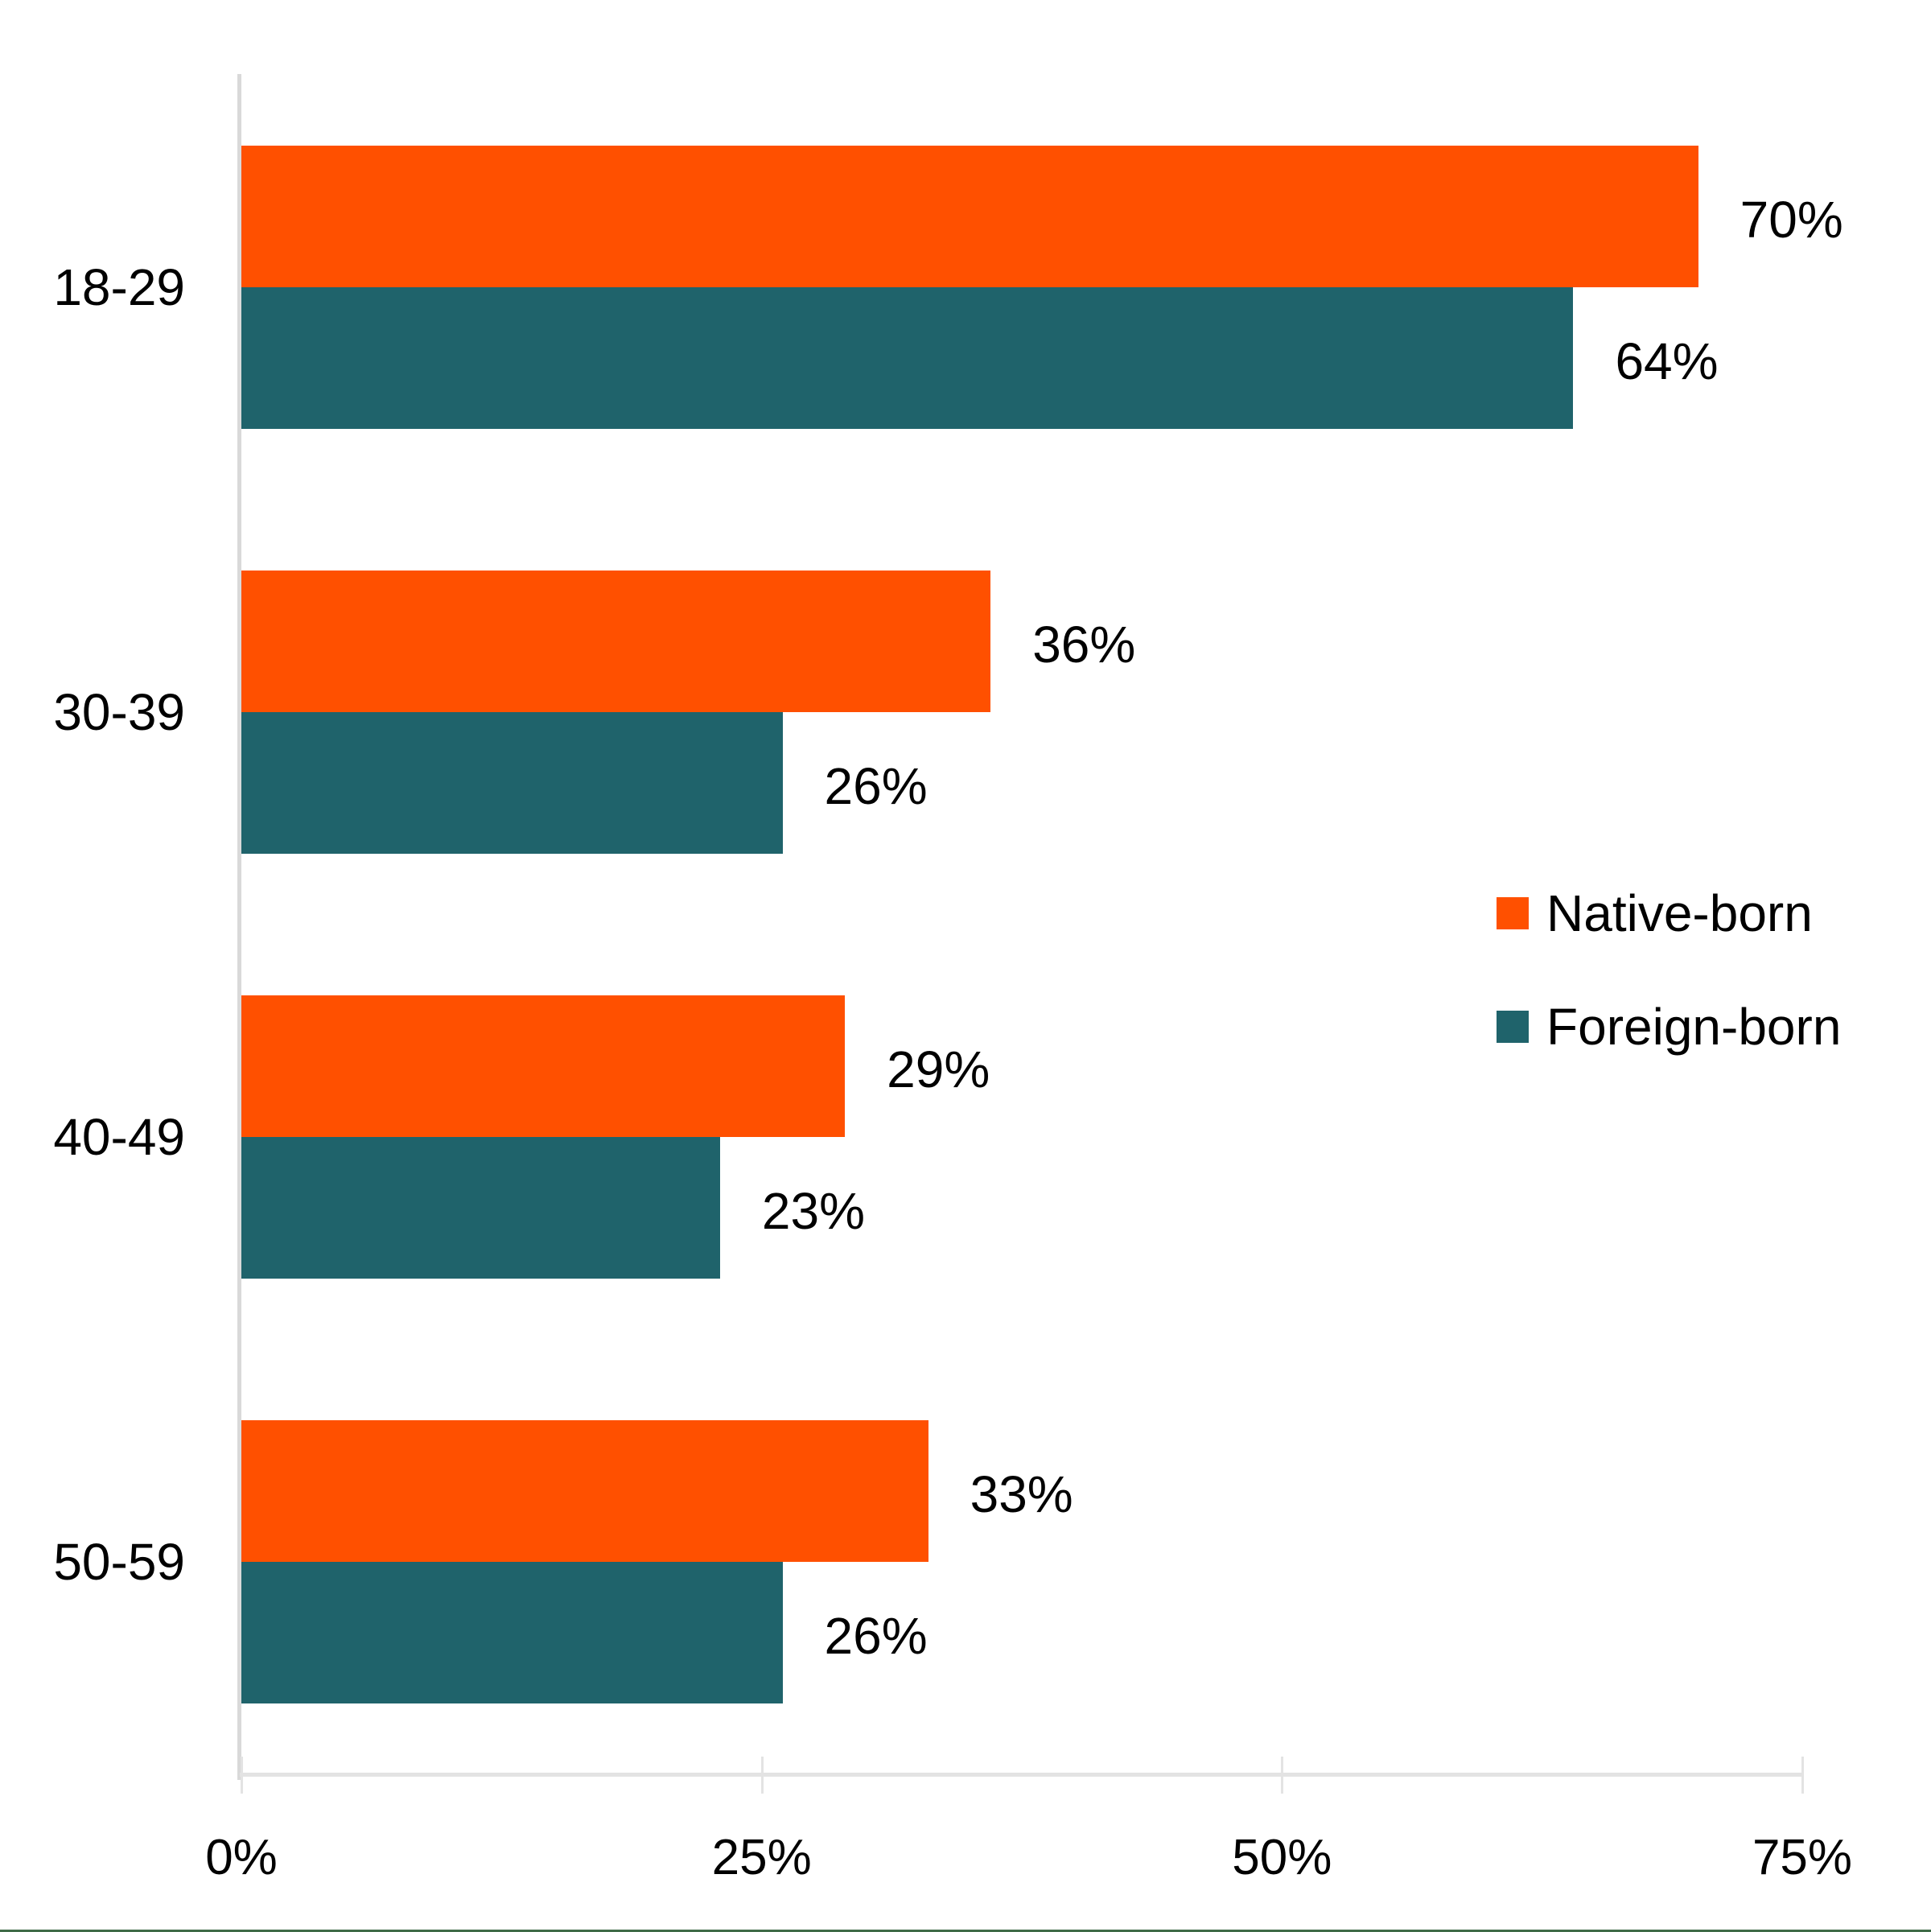  I want to click on legend-label: Native-born, so click(1679, 913).